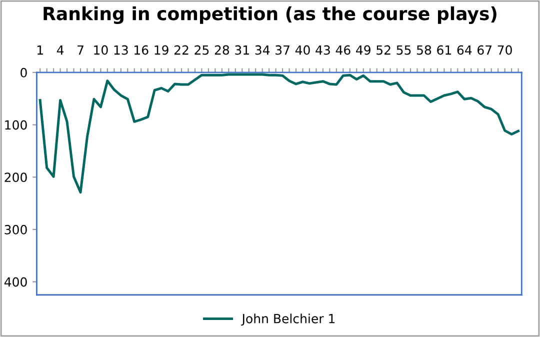 This screenshot has width=540, height=337. What do you see at coordinates (505, 50) in the screenshot?
I see `x-tick-label: 70` at bounding box center [505, 50].